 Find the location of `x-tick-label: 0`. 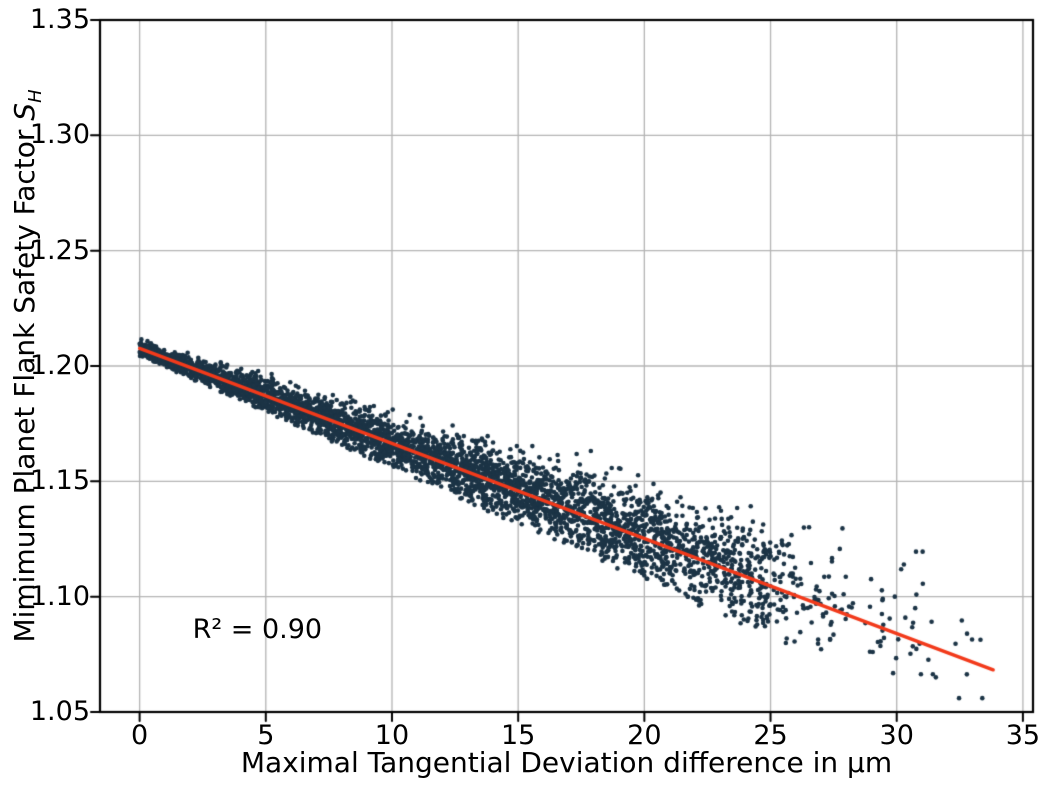

x-tick-label: 0 is located at coordinates (140, 735).